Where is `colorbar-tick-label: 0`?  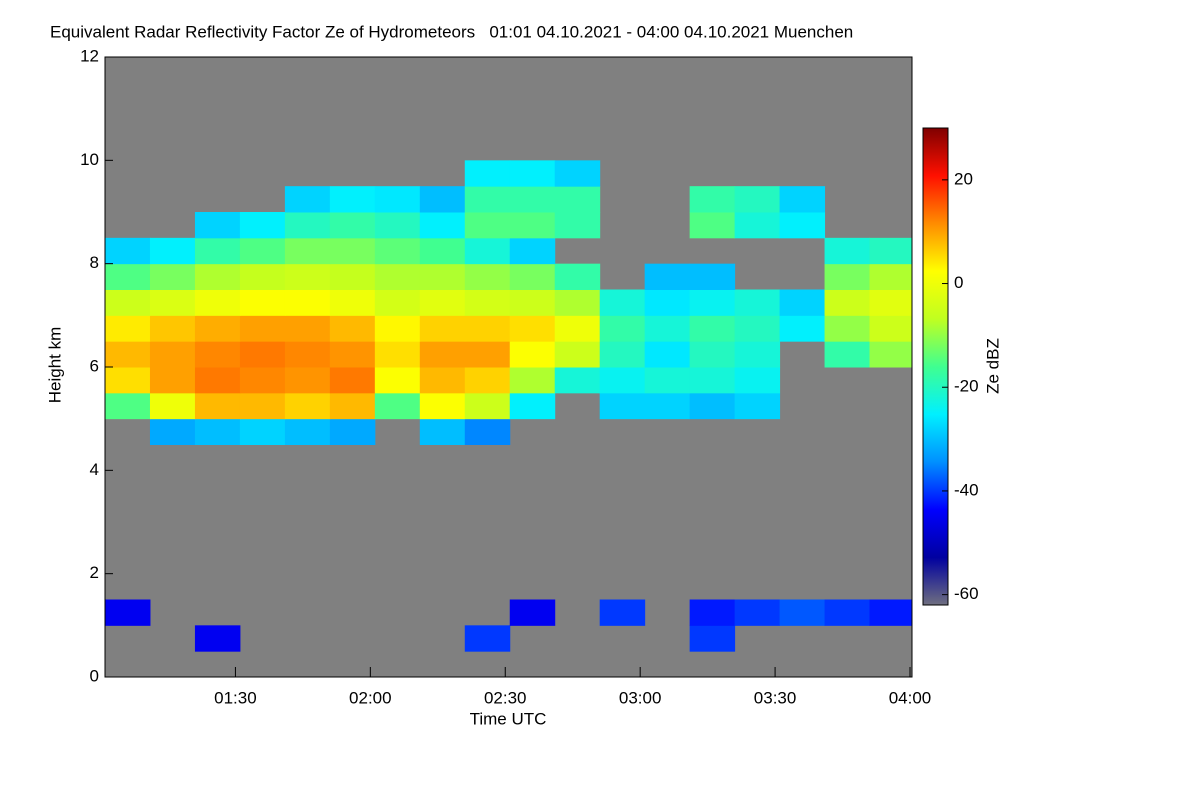 colorbar-tick-label: 0 is located at coordinates (958, 282).